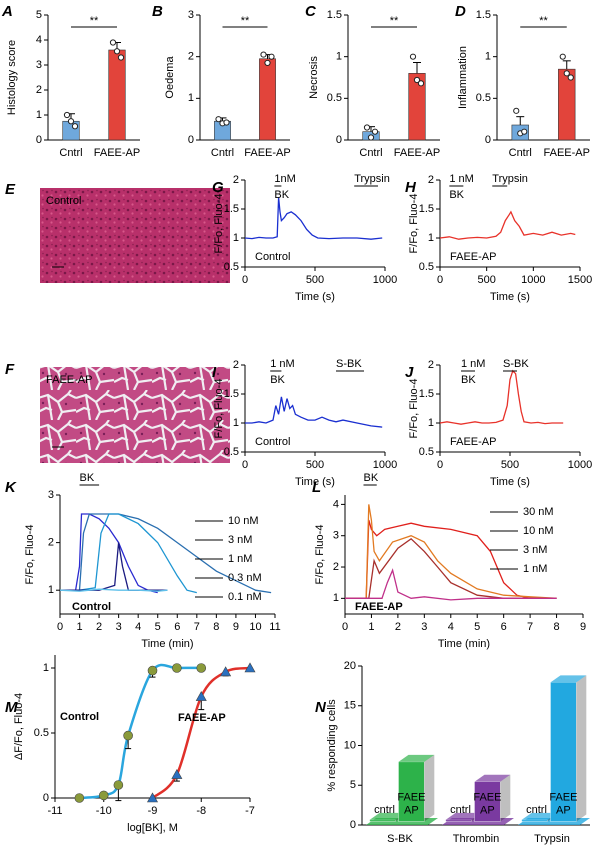 Image resolution: width=613 pixels, height=851 pixels. What do you see at coordinates (272, 257) in the screenshot?
I see `condition-label: Control` at bounding box center [272, 257].